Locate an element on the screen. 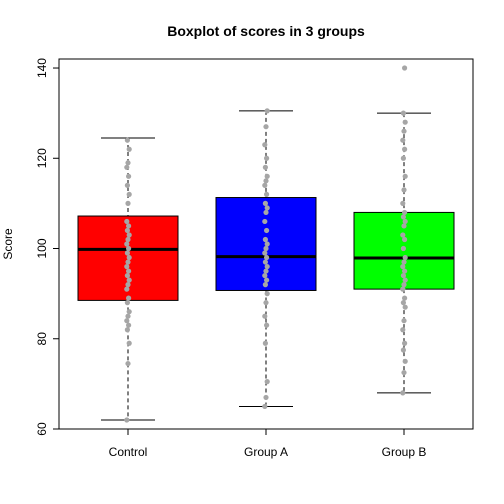  y-axis: 60 80 100 120 140 is located at coordinates (47, 247).